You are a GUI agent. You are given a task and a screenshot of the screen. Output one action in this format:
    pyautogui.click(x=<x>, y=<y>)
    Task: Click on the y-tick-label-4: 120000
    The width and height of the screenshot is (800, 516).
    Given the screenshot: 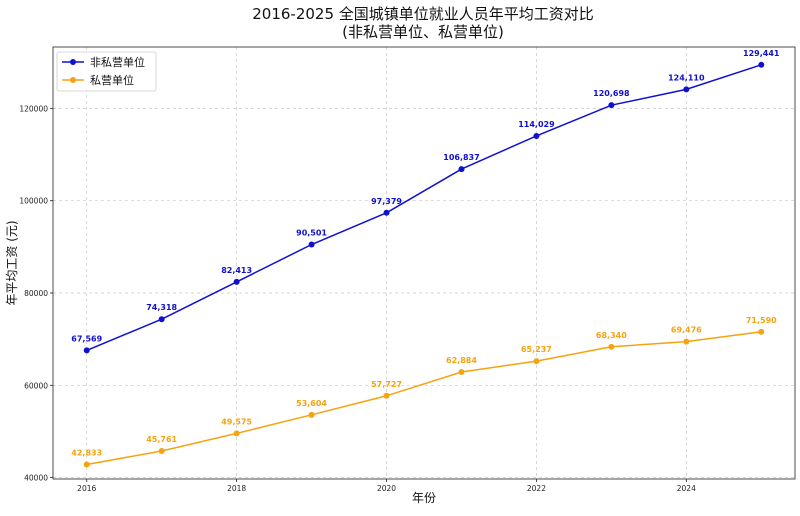 What is the action you would take?
    pyautogui.click(x=33, y=108)
    